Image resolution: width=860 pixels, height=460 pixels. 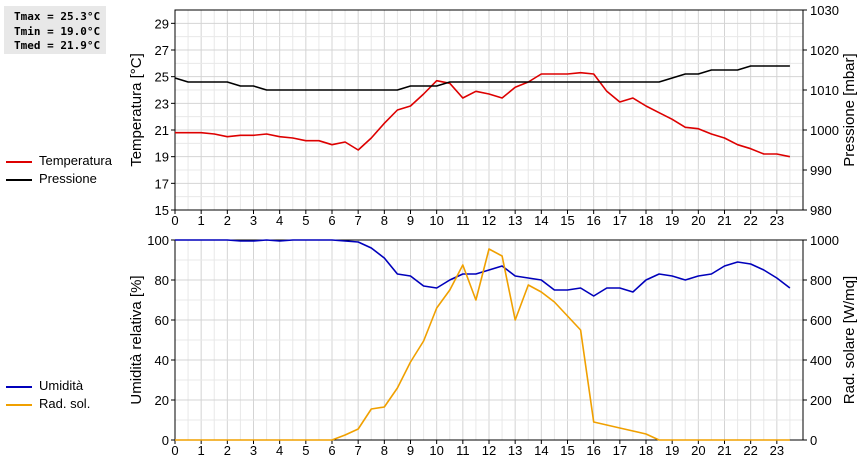 I want to click on y-tick-label-right: 600, so click(x=821, y=320).